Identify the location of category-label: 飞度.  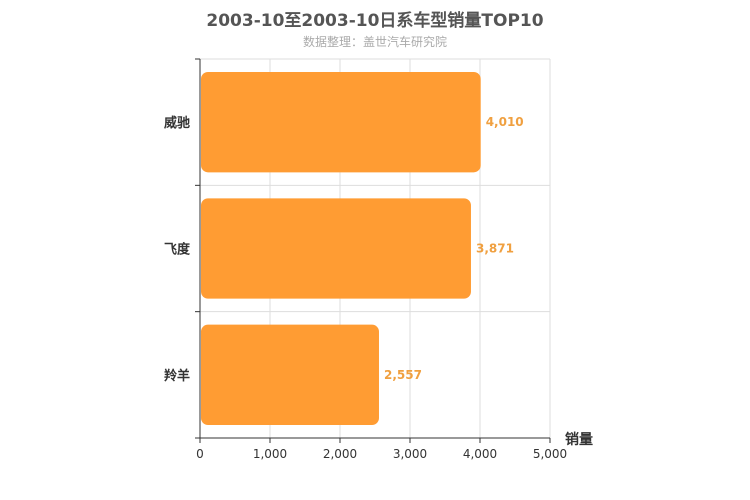
(177, 250).